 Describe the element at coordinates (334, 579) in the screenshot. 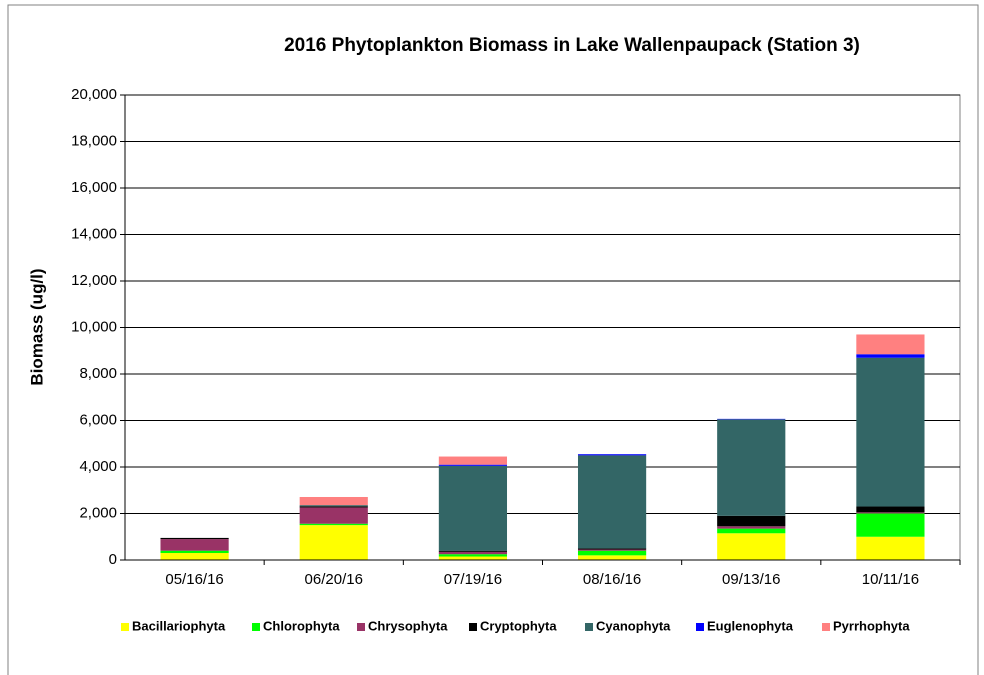

I see `x-tick-label: 06/20/16` at that location.